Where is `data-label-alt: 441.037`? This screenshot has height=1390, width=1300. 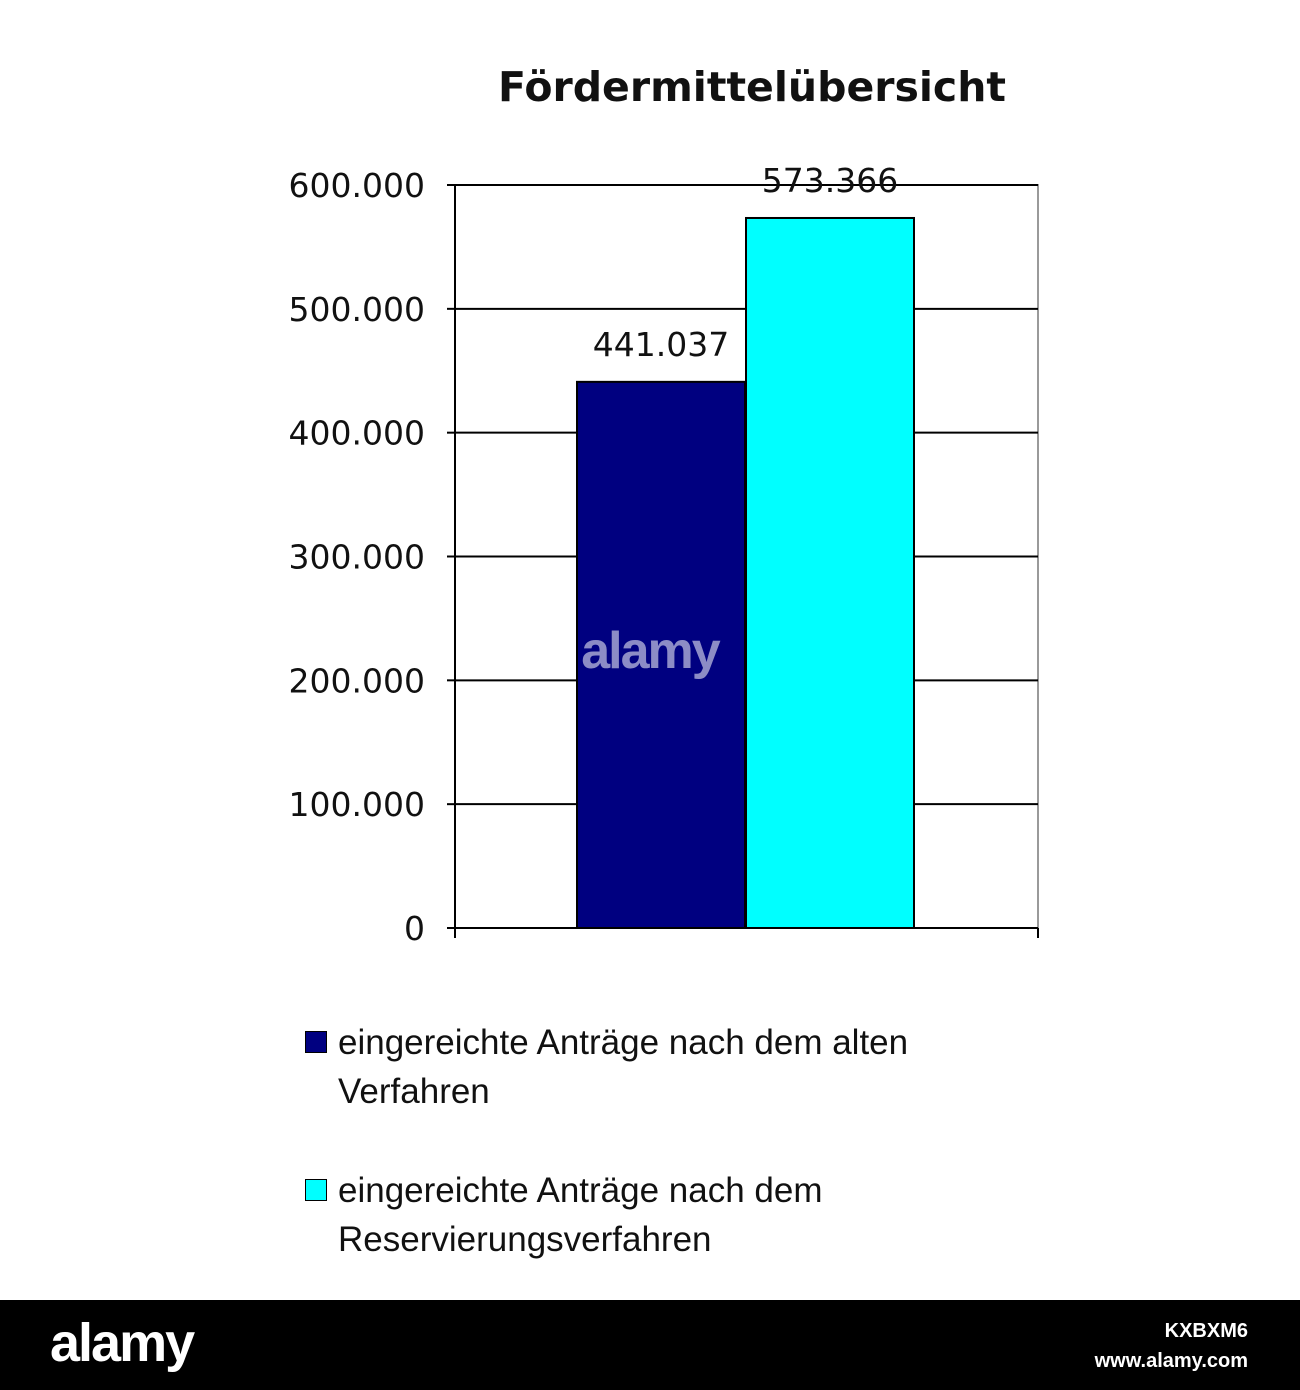
data-label-alt: 441.037 is located at coordinates (661, 344).